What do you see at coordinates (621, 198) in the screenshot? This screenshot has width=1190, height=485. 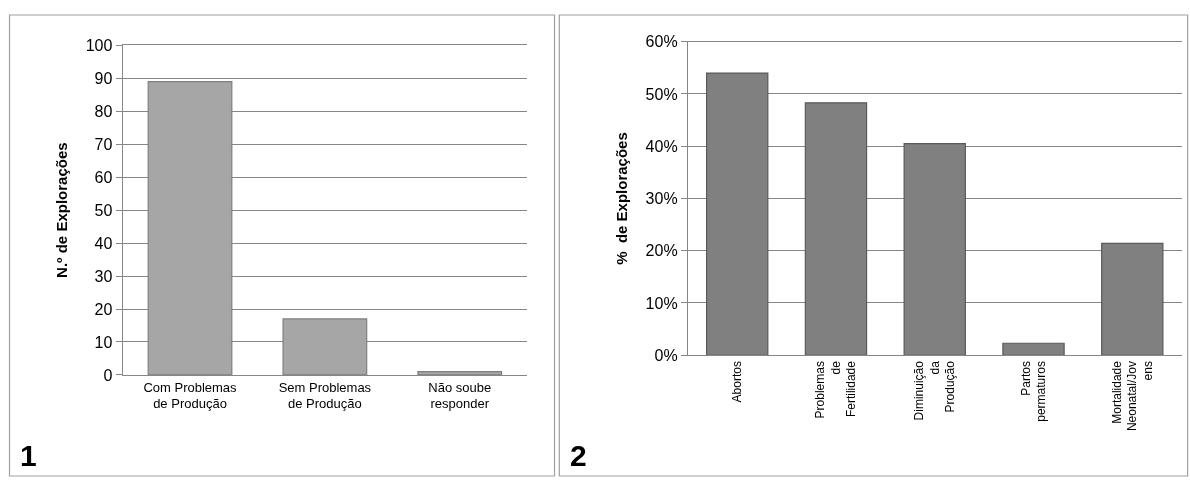 I see `y-axis-title: % de Explorações` at bounding box center [621, 198].